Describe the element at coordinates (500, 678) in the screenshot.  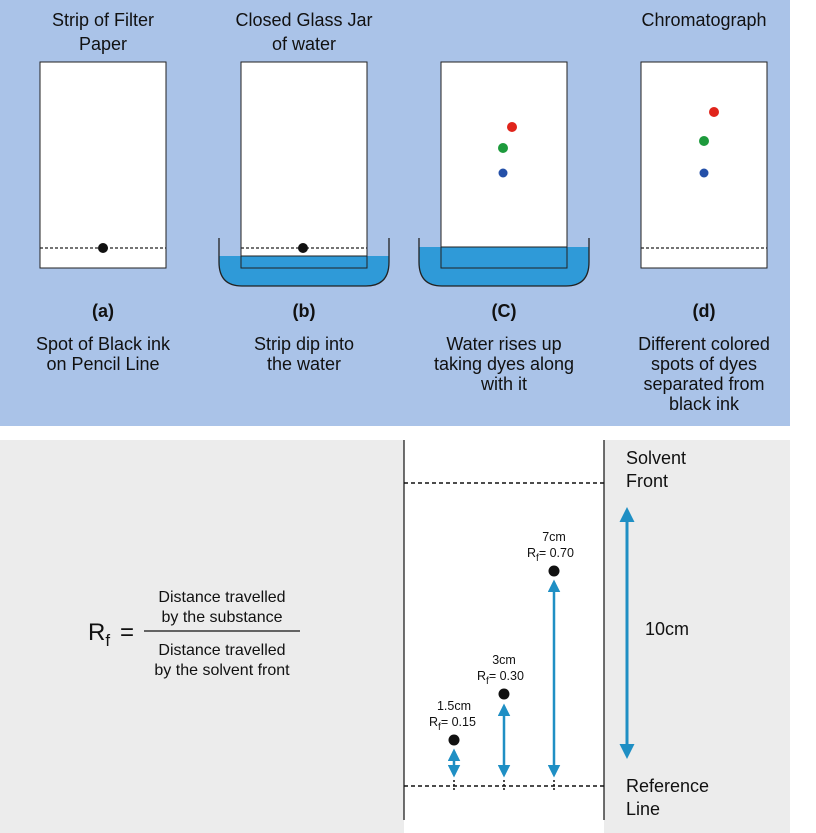
I see `spot-2-rf: Rf= 0.30` at that location.